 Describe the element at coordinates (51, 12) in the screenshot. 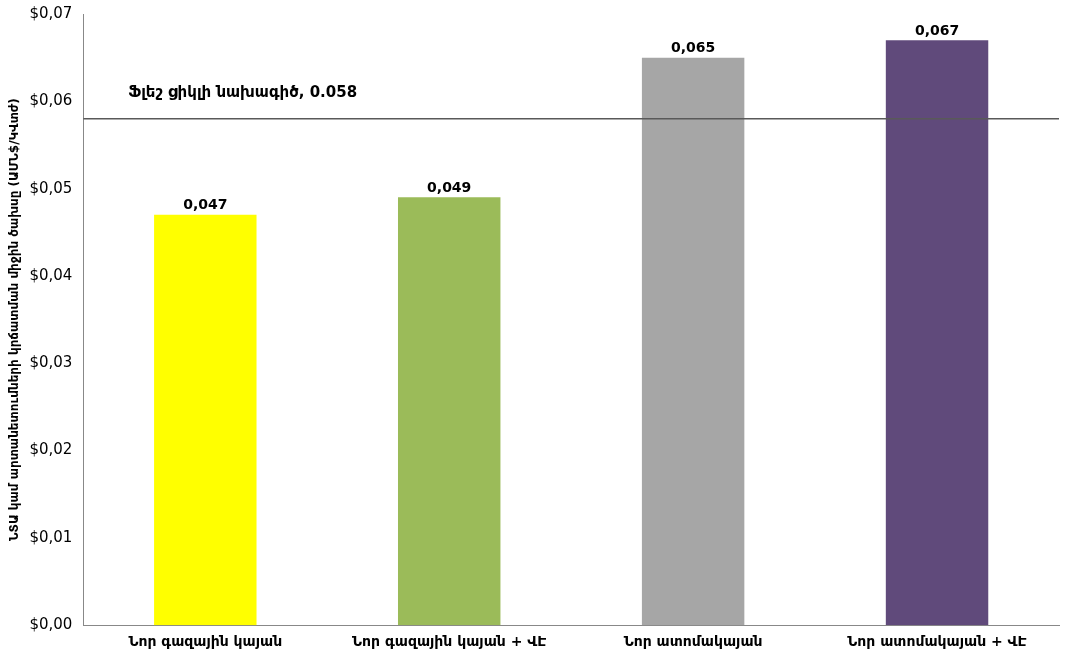

I see `y-tick-label: $0,07` at that location.